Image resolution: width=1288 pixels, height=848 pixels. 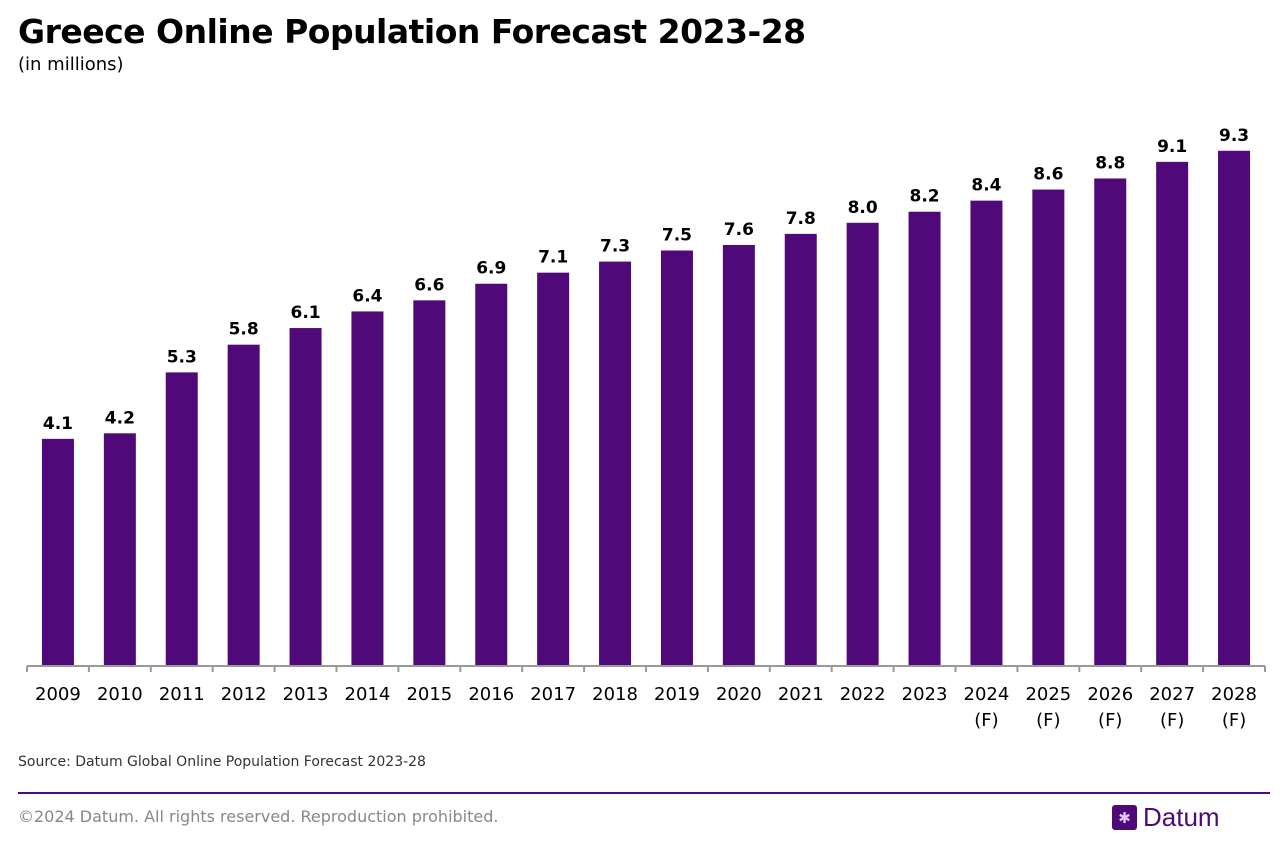 I want to click on data-label: 8.8, so click(x=1110, y=163).